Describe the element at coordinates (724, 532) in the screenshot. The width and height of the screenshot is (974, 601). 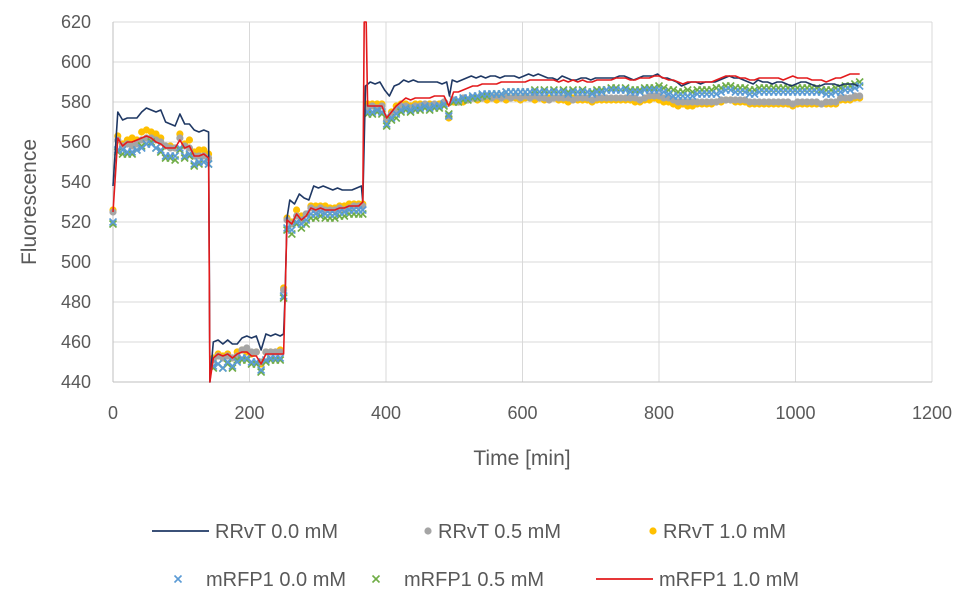
I see `legend-label: RRvT 1.0 mM` at that location.